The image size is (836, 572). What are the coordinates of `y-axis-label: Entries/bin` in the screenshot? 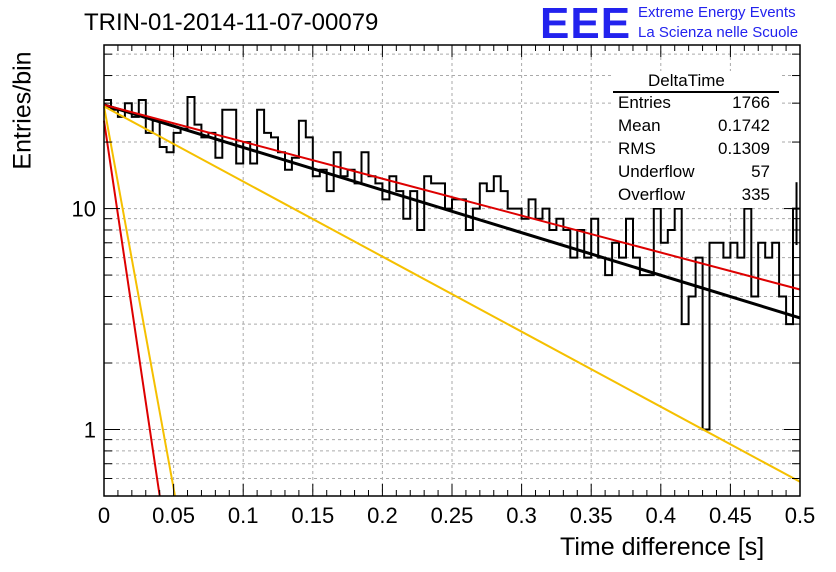 It's located at (22, 110).